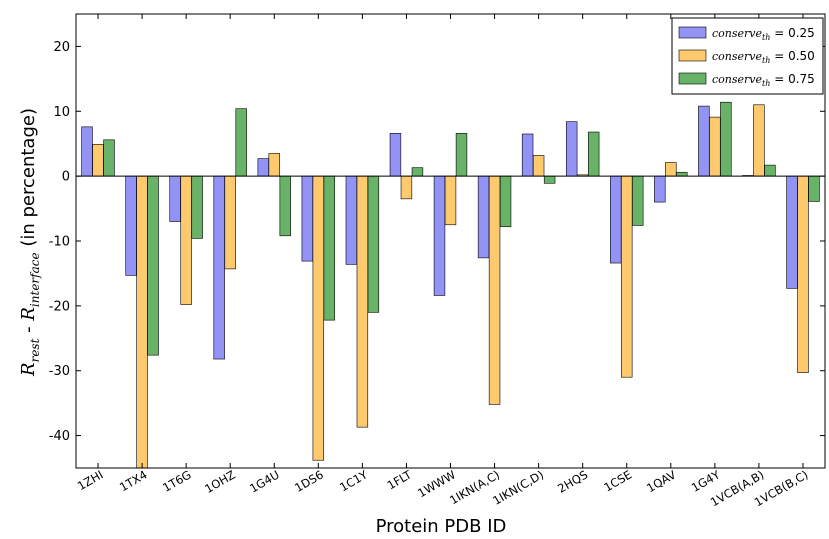  What do you see at coordinates (494, 290) in the screenshot?
I see `bar-1IKN(A,C)-series-2` at bounding box center [494, 290].